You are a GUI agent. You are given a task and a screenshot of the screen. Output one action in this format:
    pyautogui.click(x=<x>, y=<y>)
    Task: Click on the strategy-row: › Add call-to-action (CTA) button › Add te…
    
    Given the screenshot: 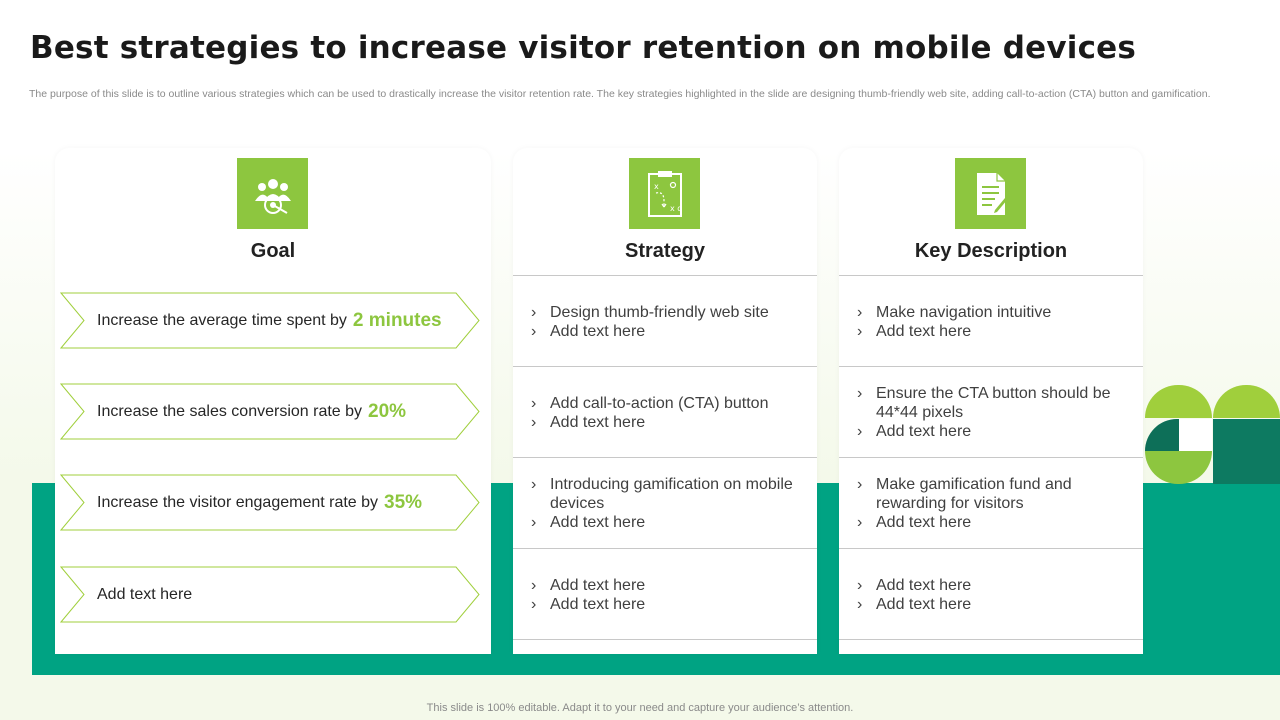 What is the action you would take?
    pyautogui.click(x=665, y=412)
    